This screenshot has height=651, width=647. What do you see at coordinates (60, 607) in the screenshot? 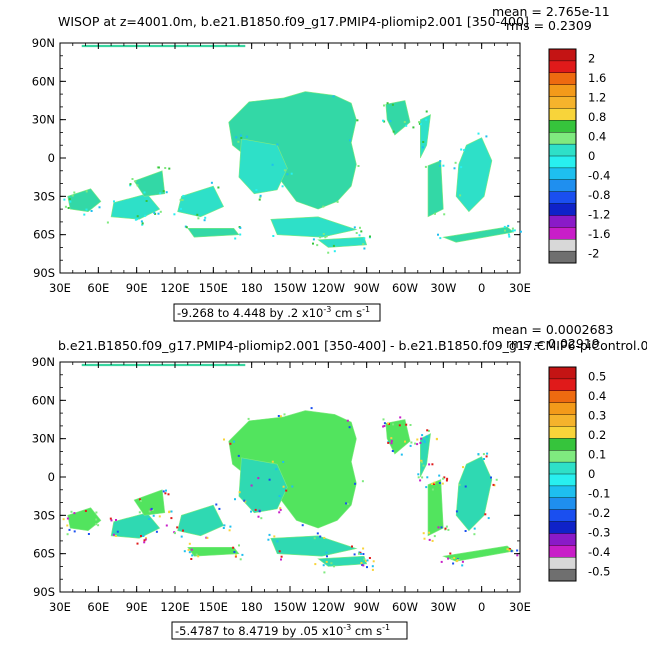
I see `x-tick-label: 30E` at bounding box center [60, 607].